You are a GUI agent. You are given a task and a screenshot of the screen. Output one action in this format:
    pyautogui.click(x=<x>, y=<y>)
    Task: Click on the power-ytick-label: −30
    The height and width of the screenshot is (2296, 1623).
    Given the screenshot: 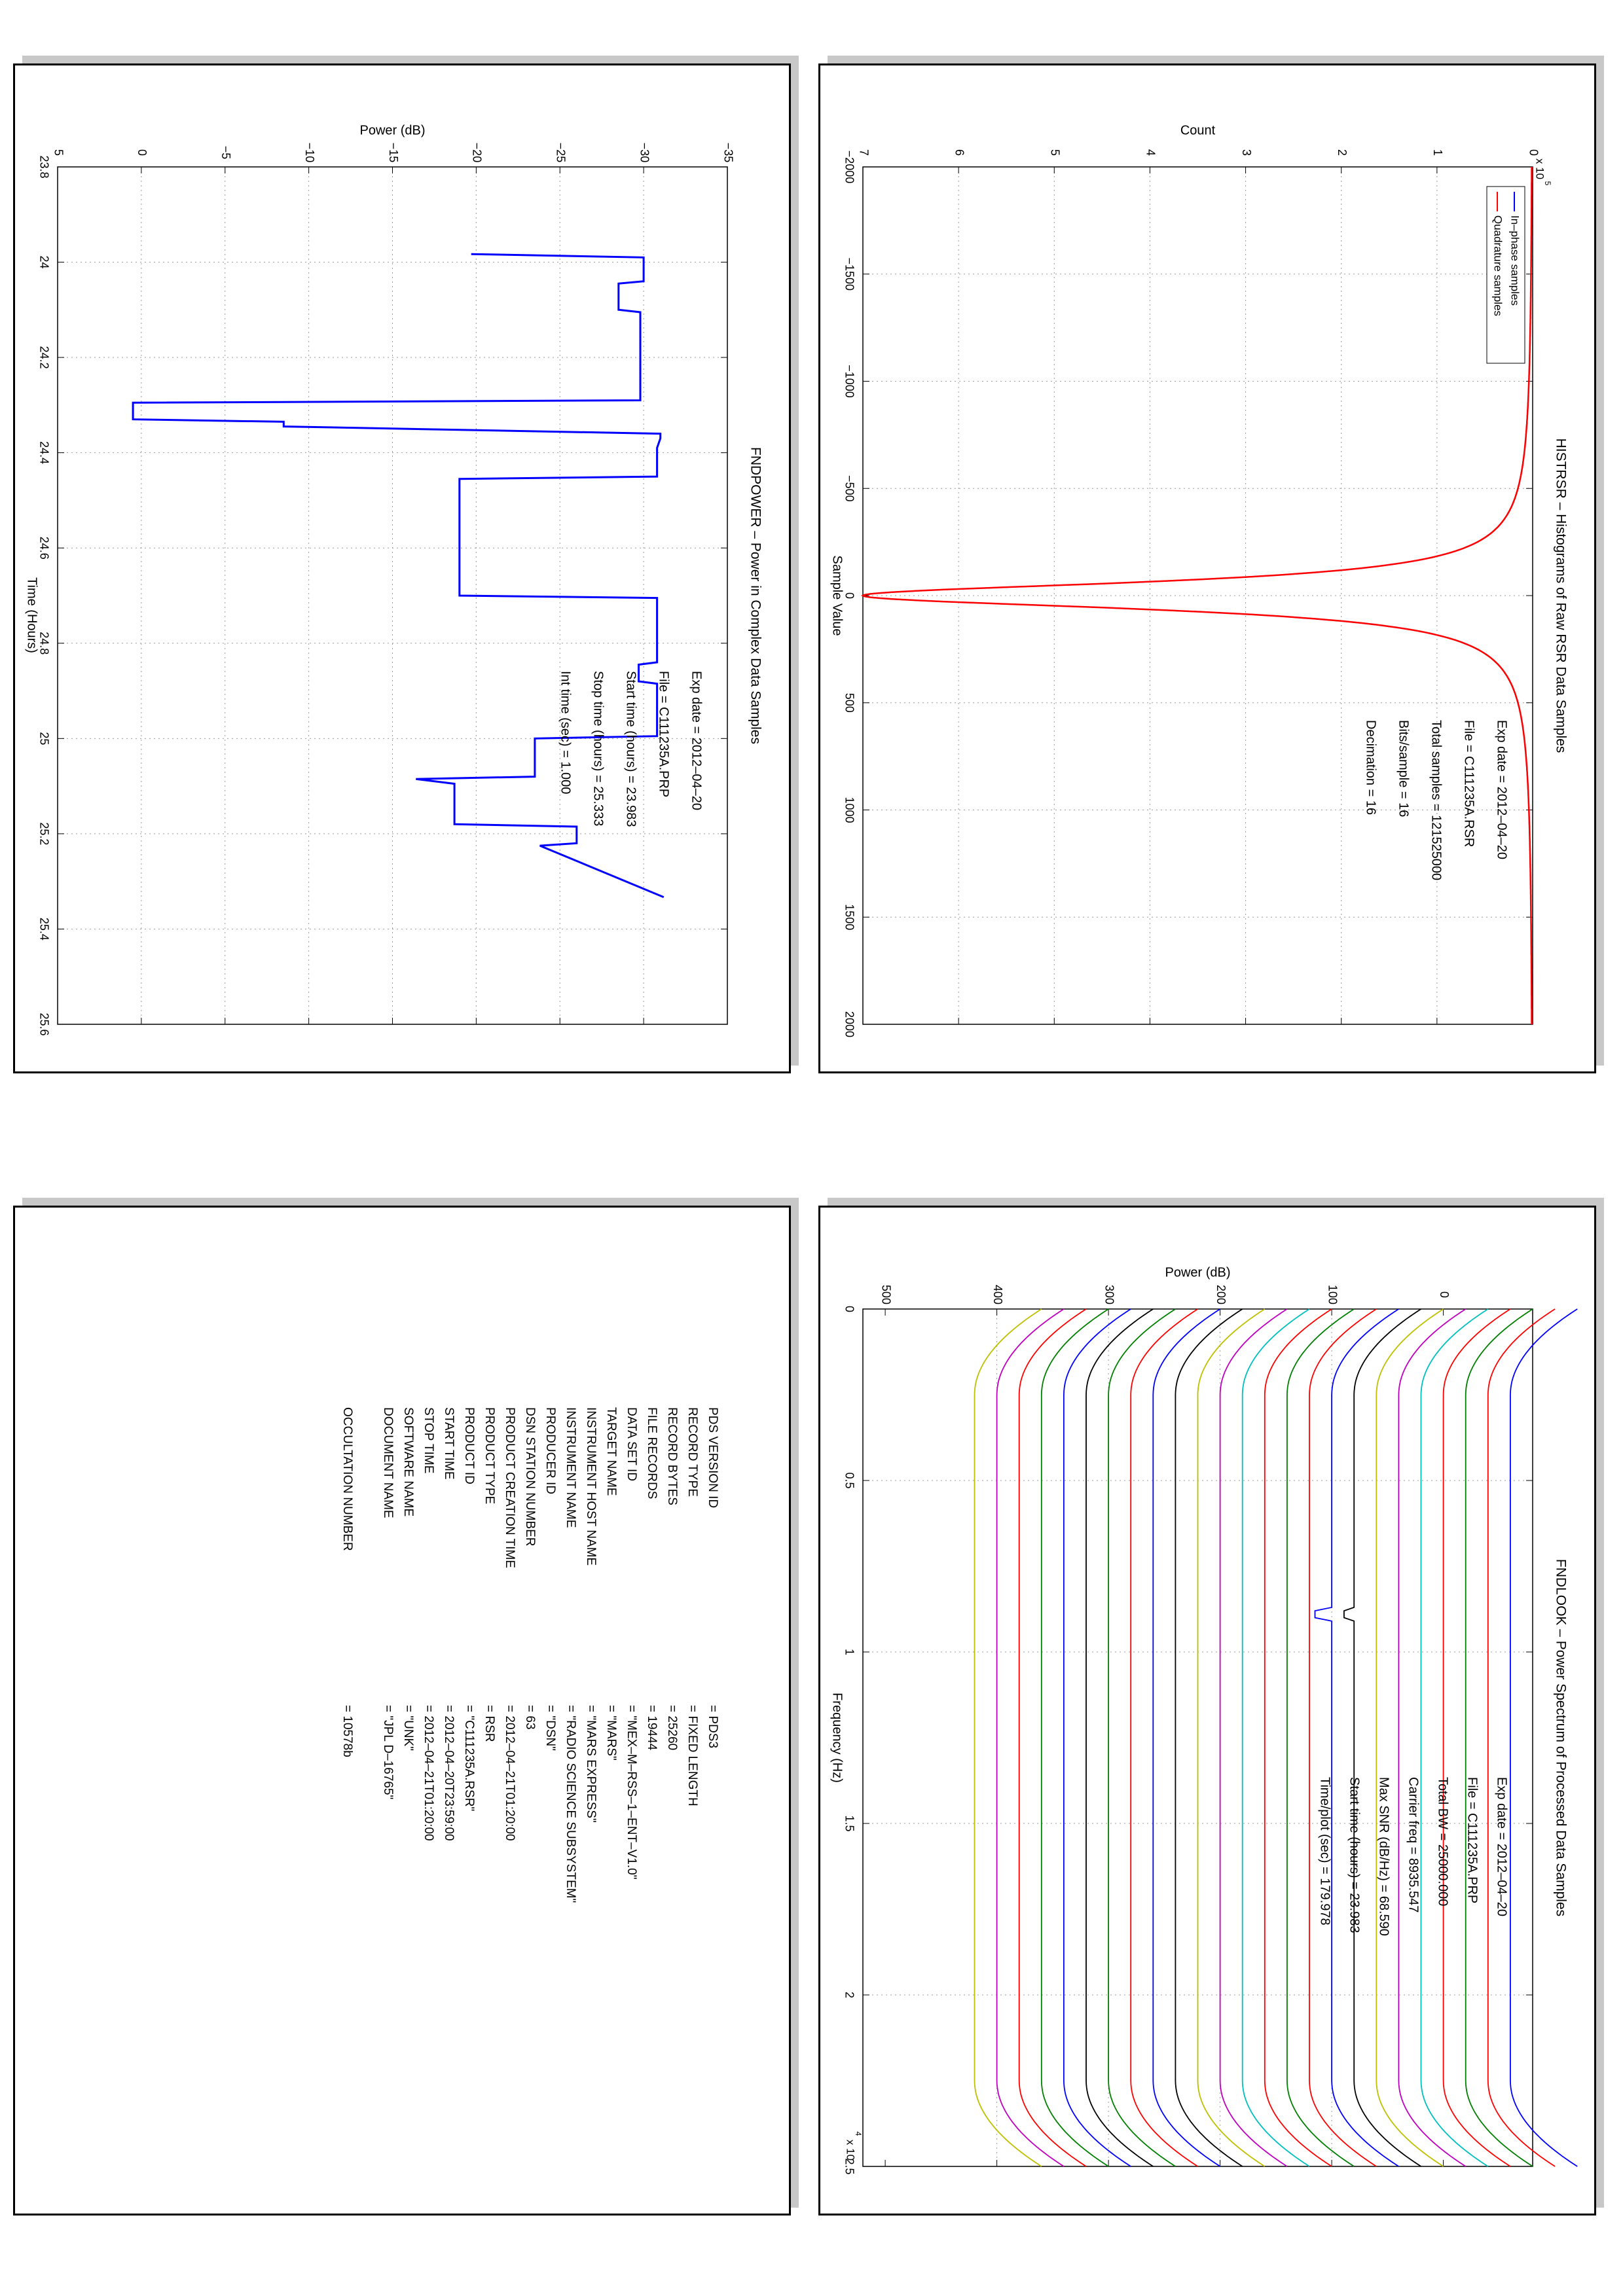 What is the action you would take?
    pyautogui.click(x=644, y=153)
    